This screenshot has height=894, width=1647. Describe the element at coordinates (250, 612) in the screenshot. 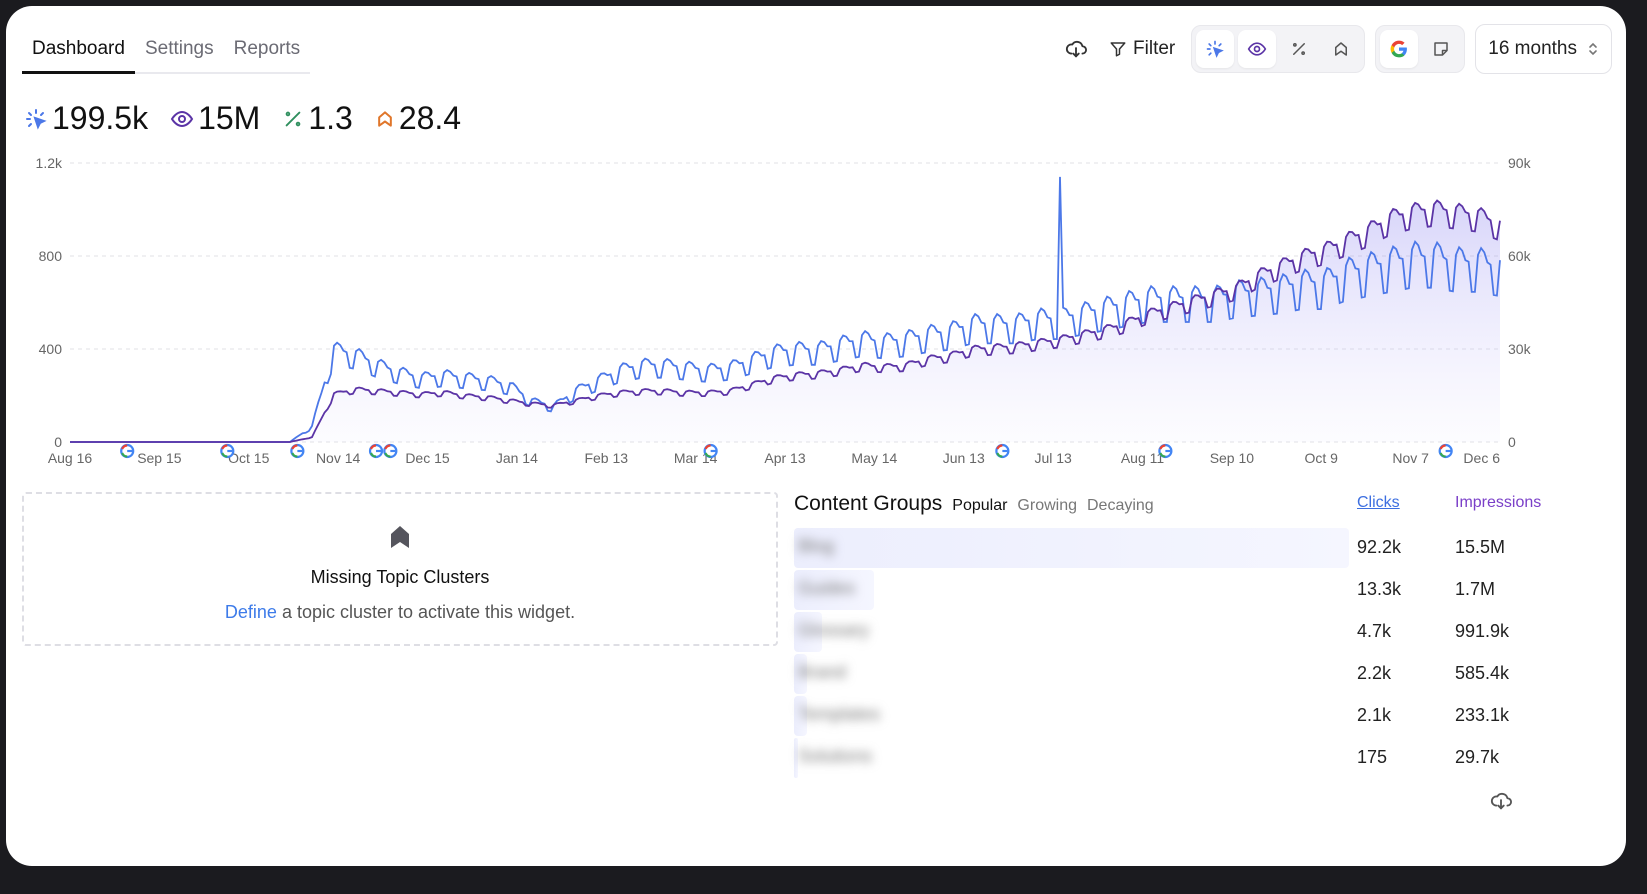

I see `define-topic-link: Define` at that location.